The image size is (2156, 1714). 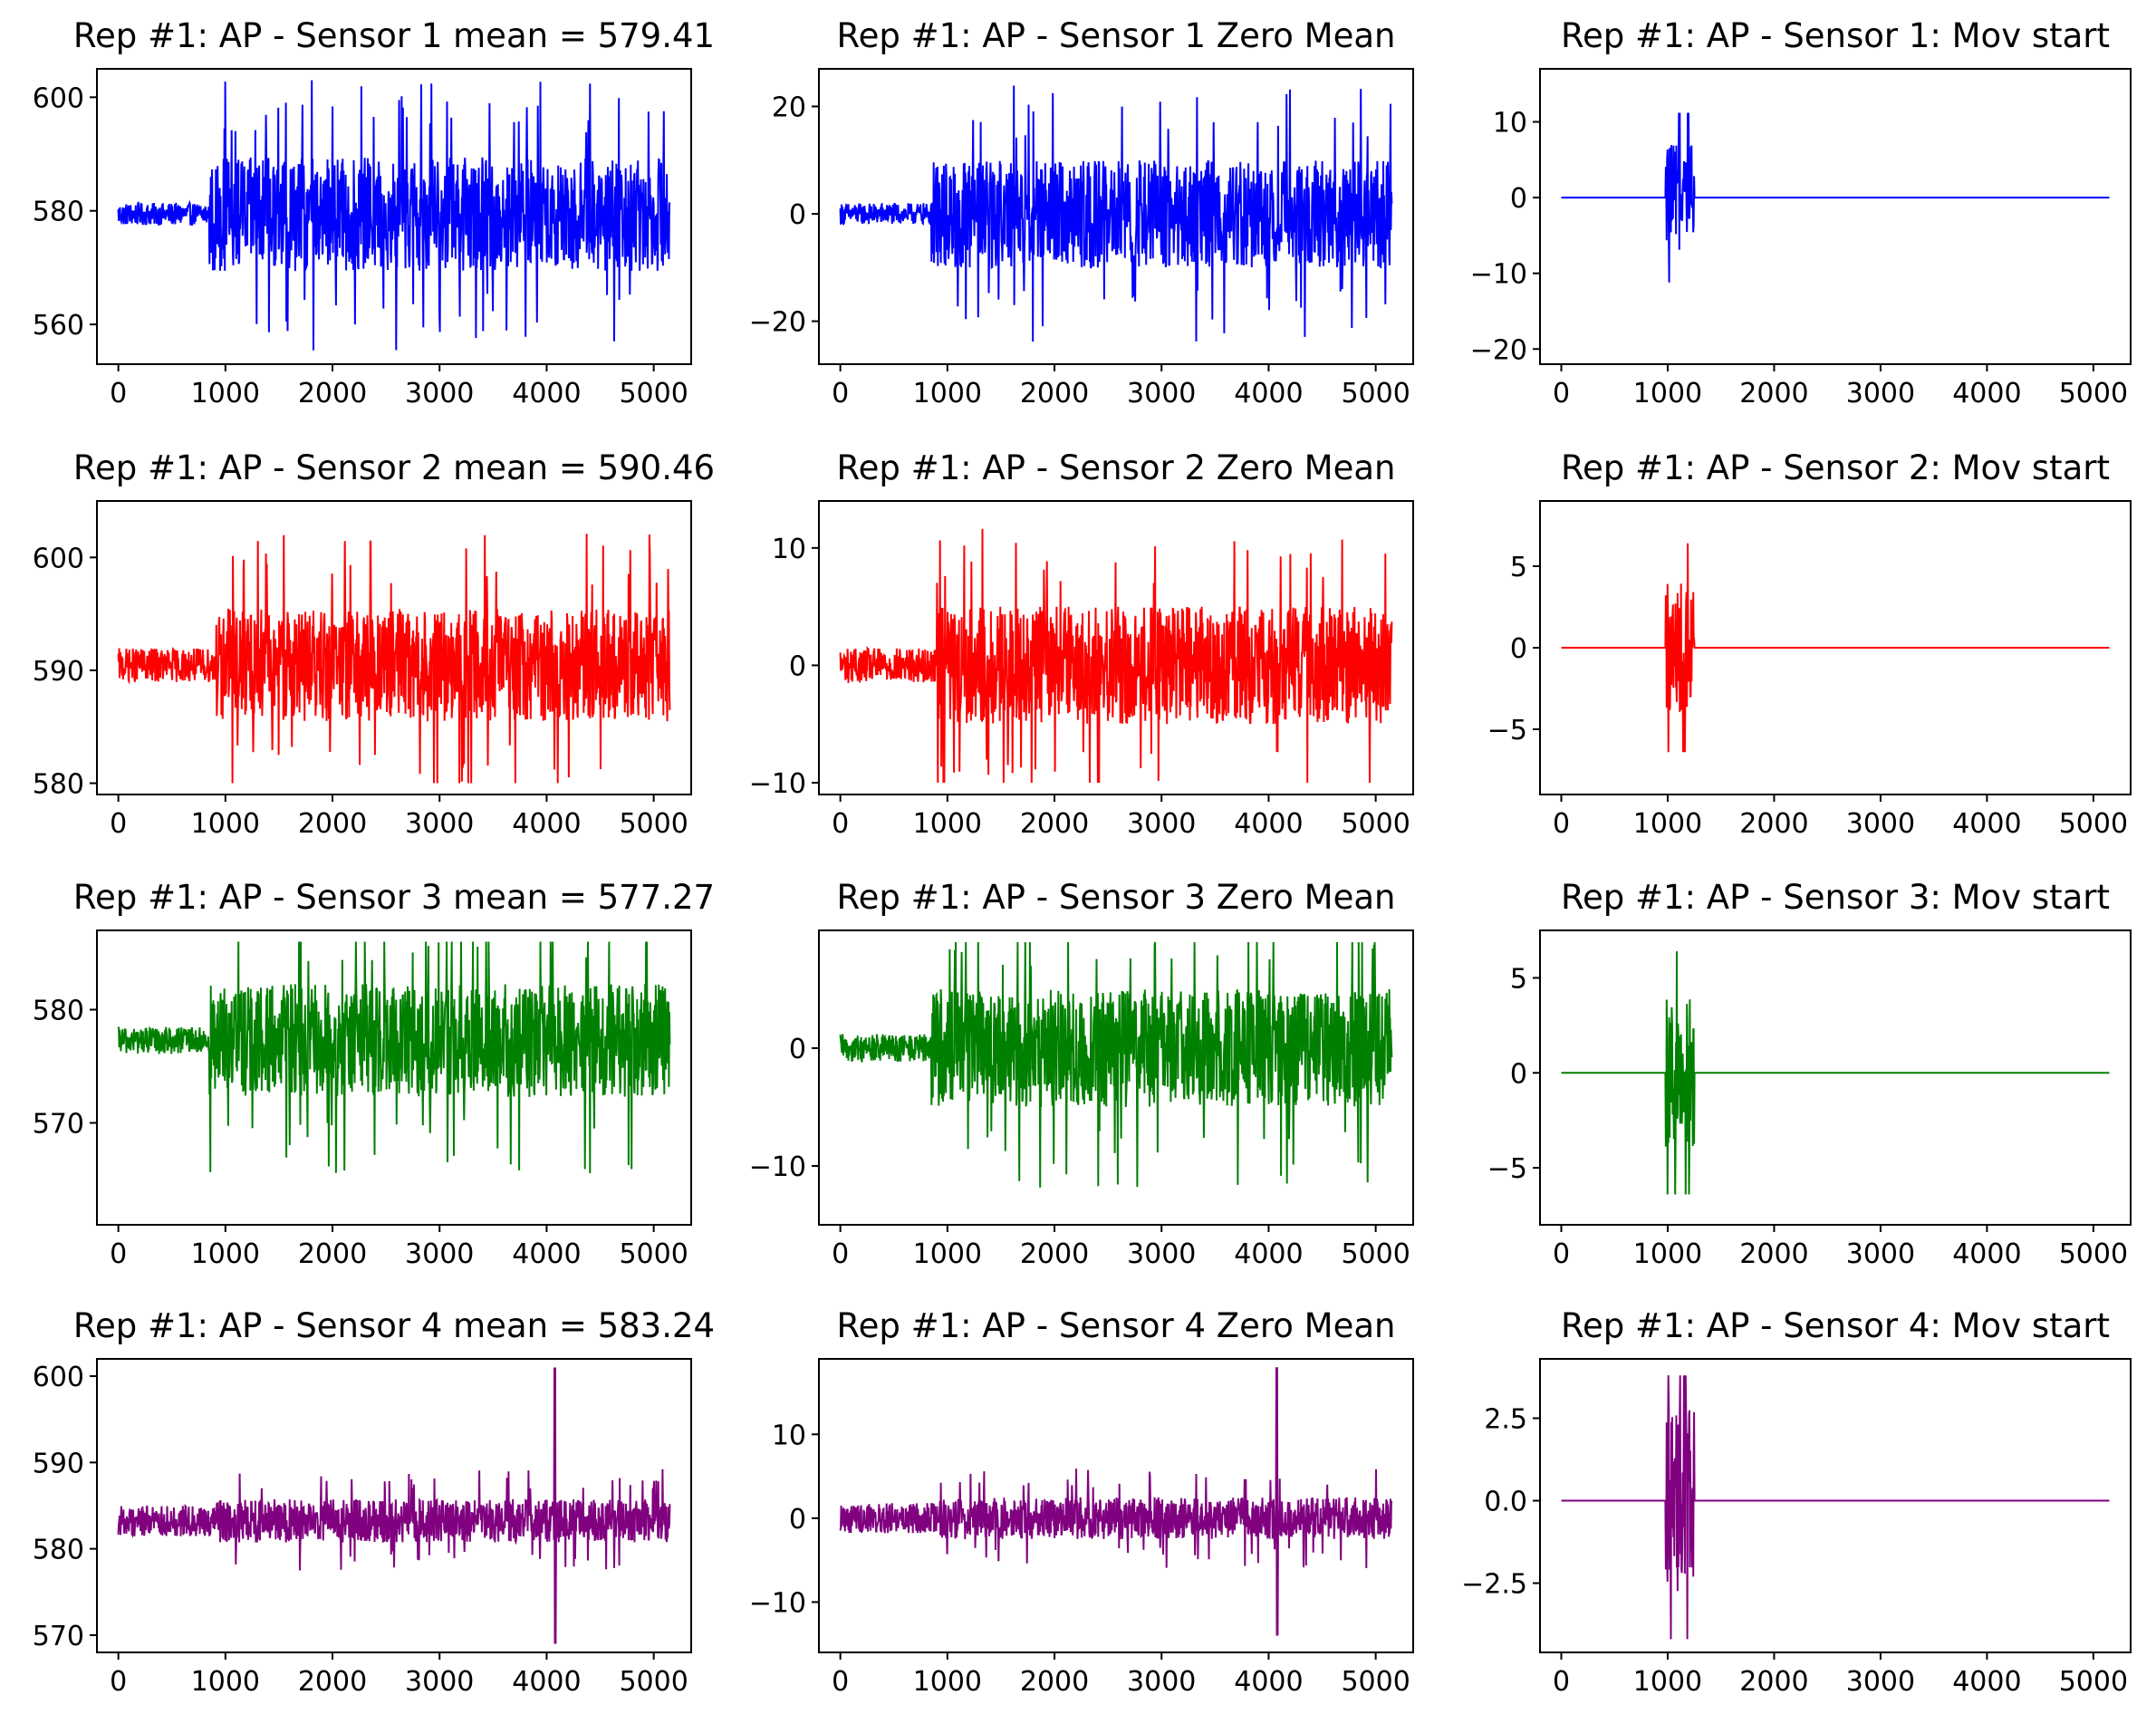 I want to click on subplot-title: Rep #1: AP - Sensor 3 mean = 577.27, so click(x=394, y=897).